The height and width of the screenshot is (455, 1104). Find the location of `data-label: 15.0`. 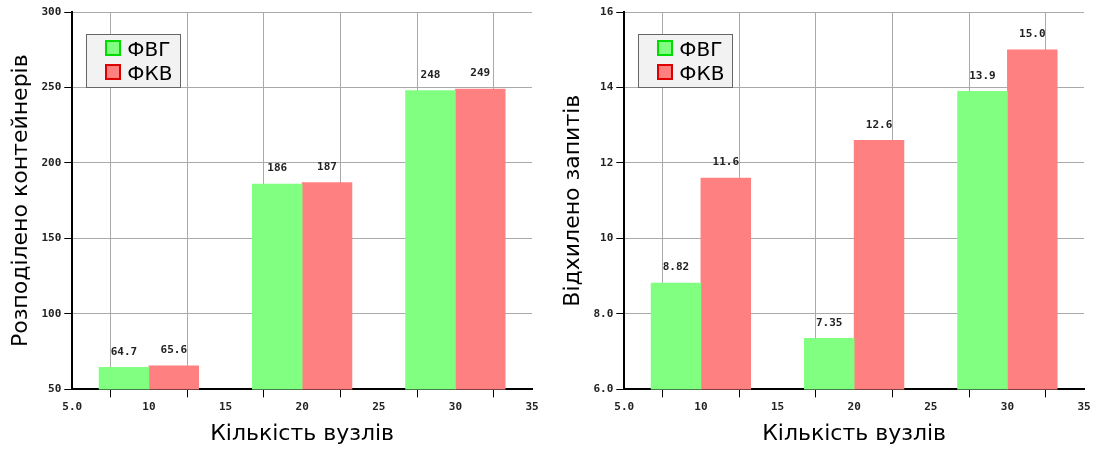

data-label: 15.0 is located at coordinates (1032, 34).